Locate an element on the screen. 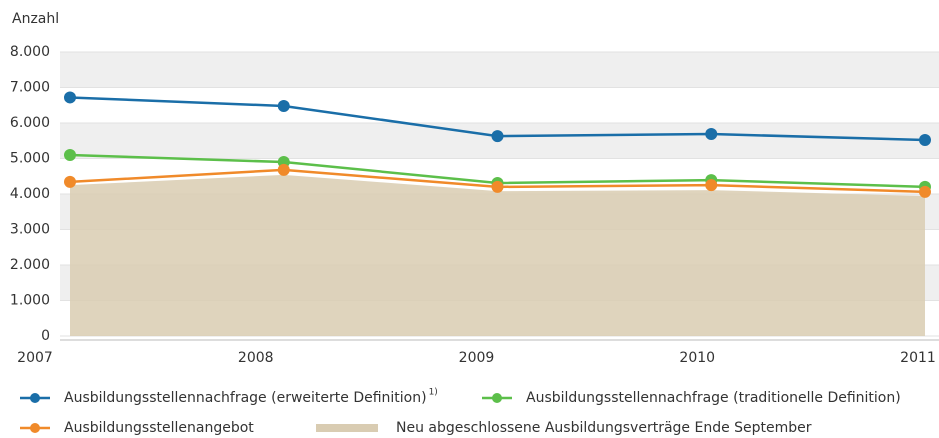  y-tick-label: 8.000 is located at coordinates (30, 52).